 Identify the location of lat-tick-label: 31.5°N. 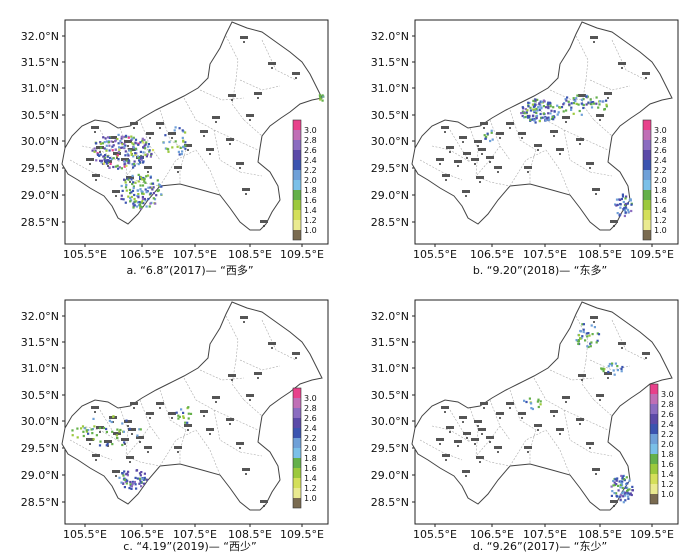
(390, 62).